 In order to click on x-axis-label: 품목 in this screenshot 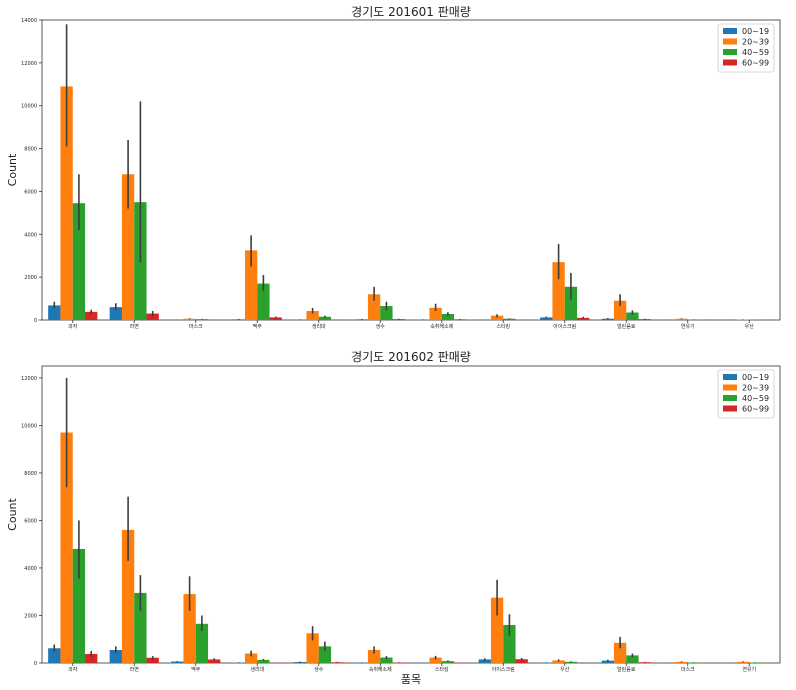, I will do `click(411, 679)`.